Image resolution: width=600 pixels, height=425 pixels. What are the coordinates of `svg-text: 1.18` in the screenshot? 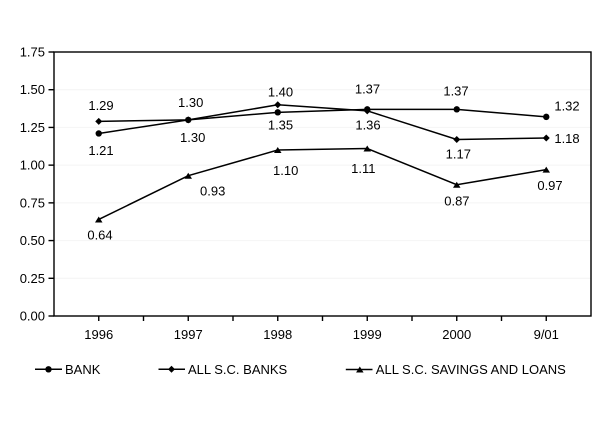 It's located at (566, 138).